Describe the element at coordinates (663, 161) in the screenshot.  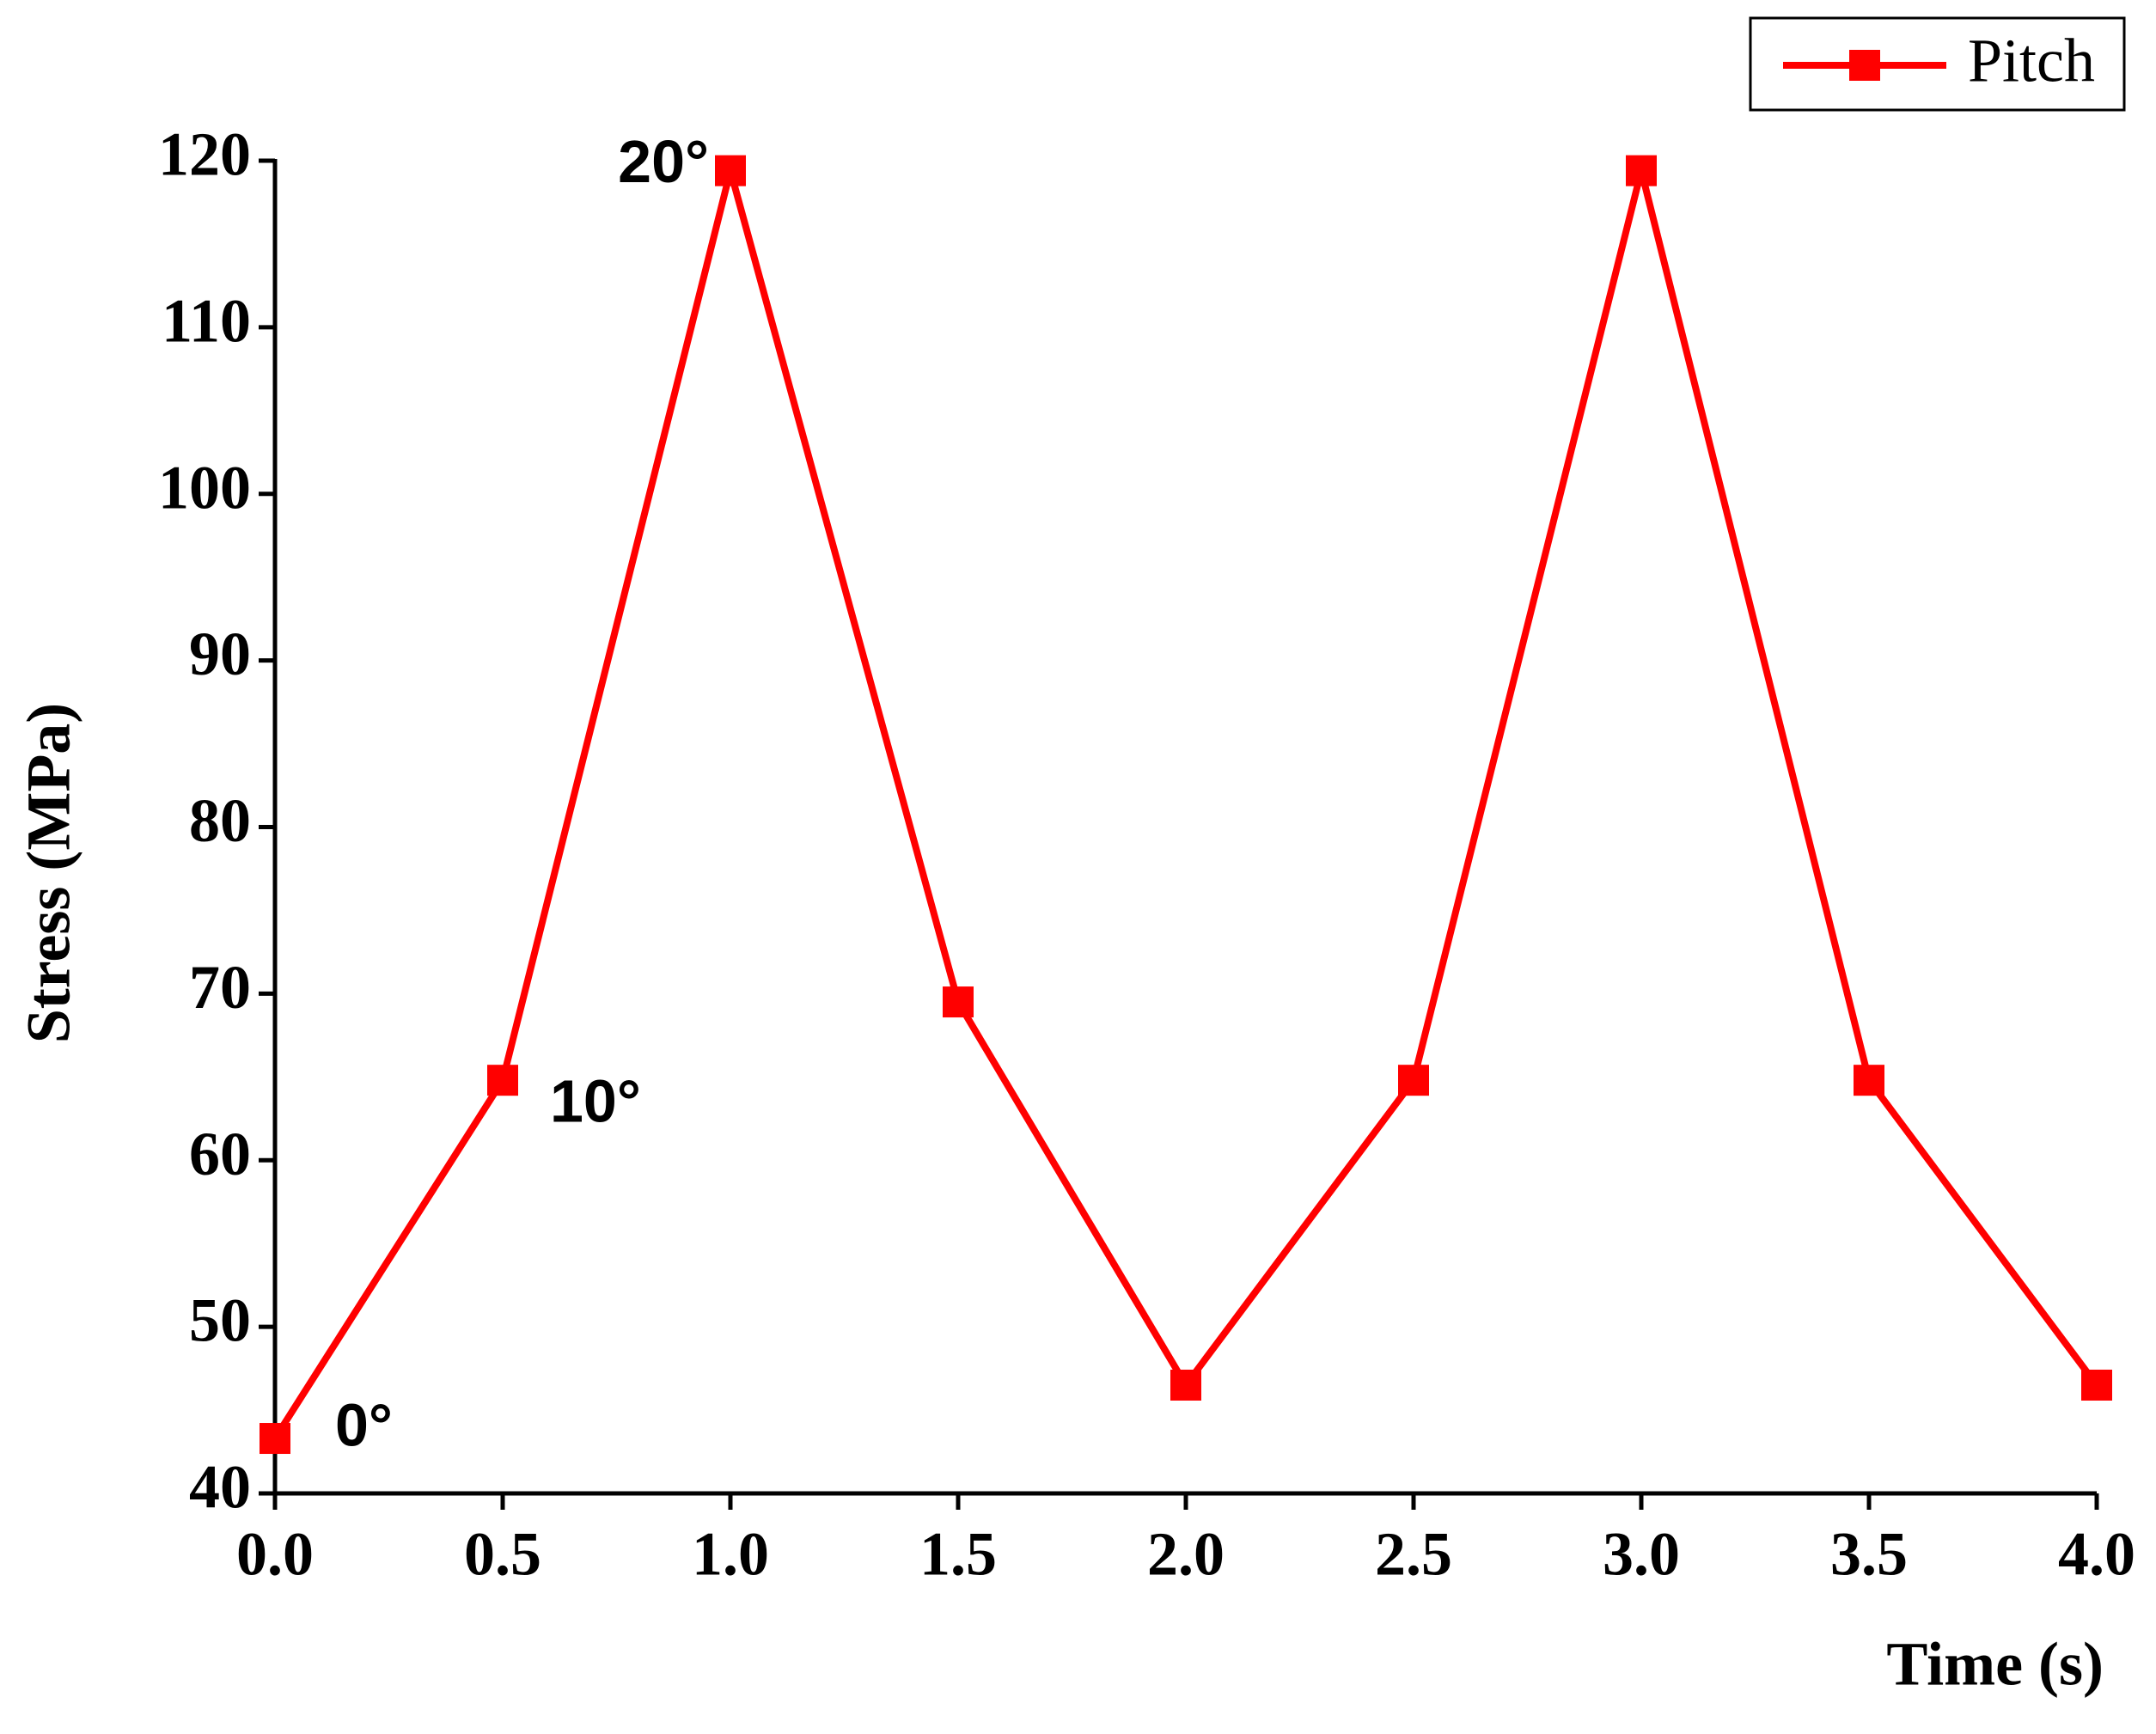
I see `annotation: 20°` at that location.